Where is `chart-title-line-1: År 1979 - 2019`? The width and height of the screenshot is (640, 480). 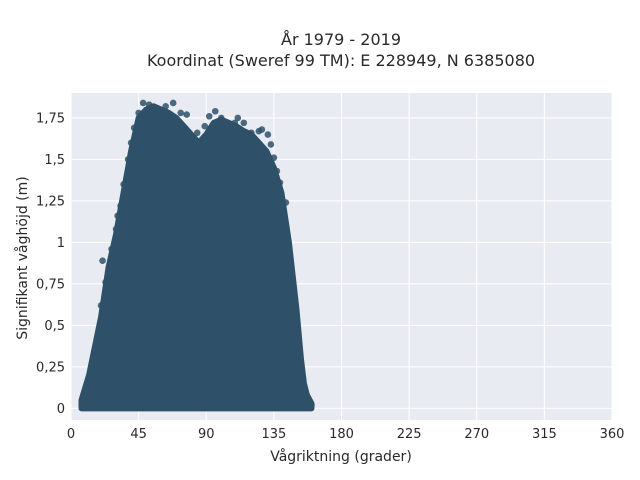
chart-title-line-1: År 1979 - 2019 is located at coordinates (341, 39).